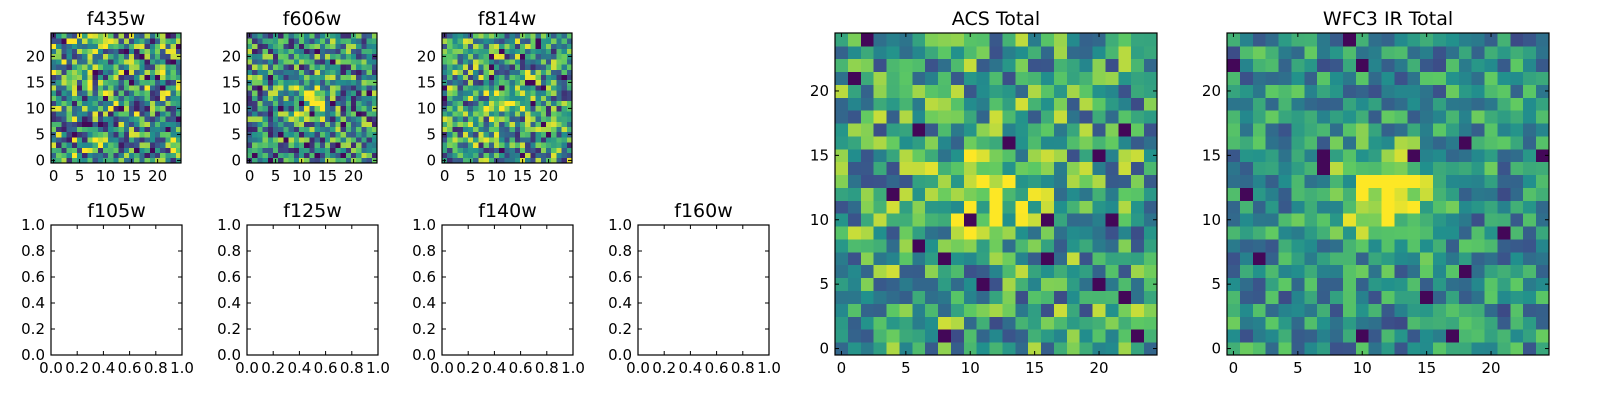 The image size is (1600, 400). What do you see at coordinates (424, 251) in the screenshot?
I see `y-tick-label: 0.8` at bounding box center [424, 251].